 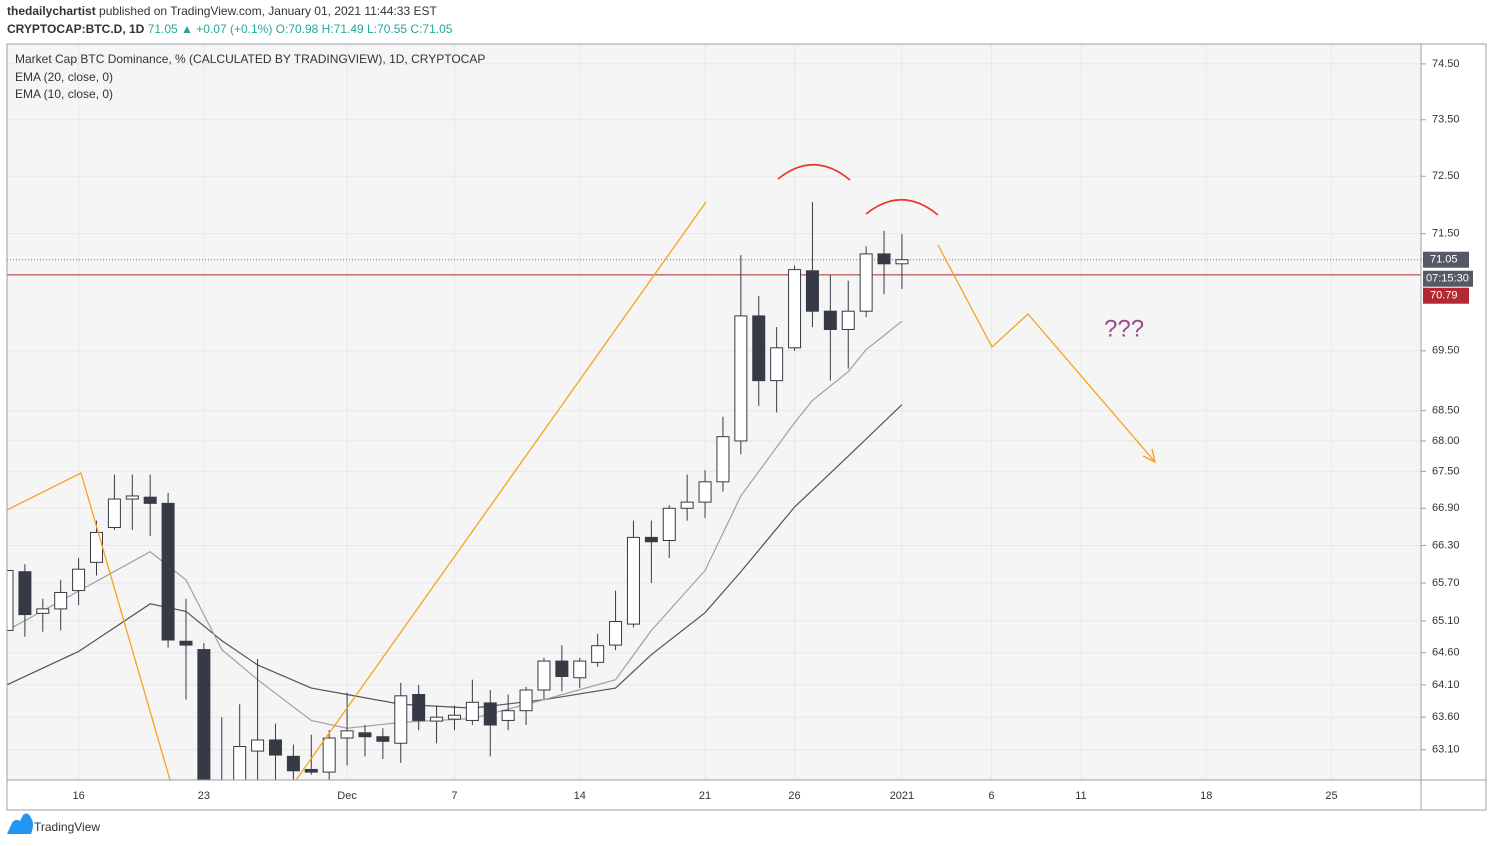 What do you see at coordinates (1124, 328) in the screenshot?
I see `annotation: ???` at bounding box center [1124, 328].